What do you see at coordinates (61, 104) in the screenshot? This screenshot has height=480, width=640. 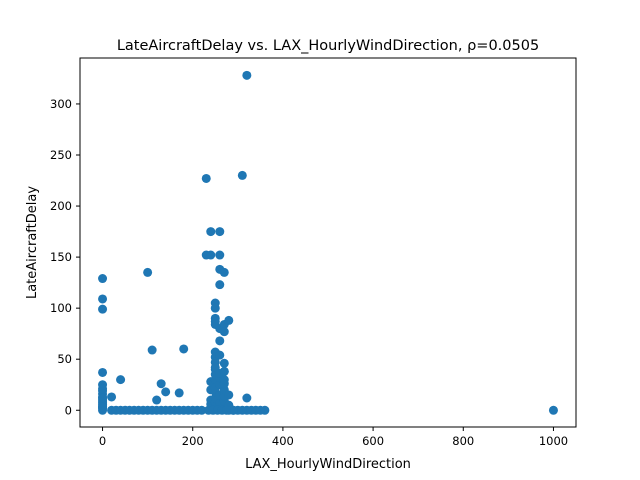 I see `y-tick-label: 300` at bounding box center [61, 104].